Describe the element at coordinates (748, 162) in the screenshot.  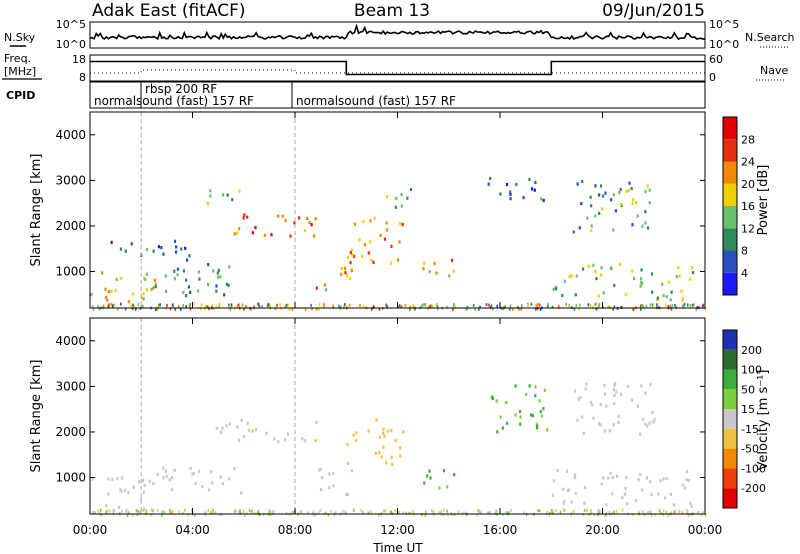
I see `power-scale-tick: 24` at that location.